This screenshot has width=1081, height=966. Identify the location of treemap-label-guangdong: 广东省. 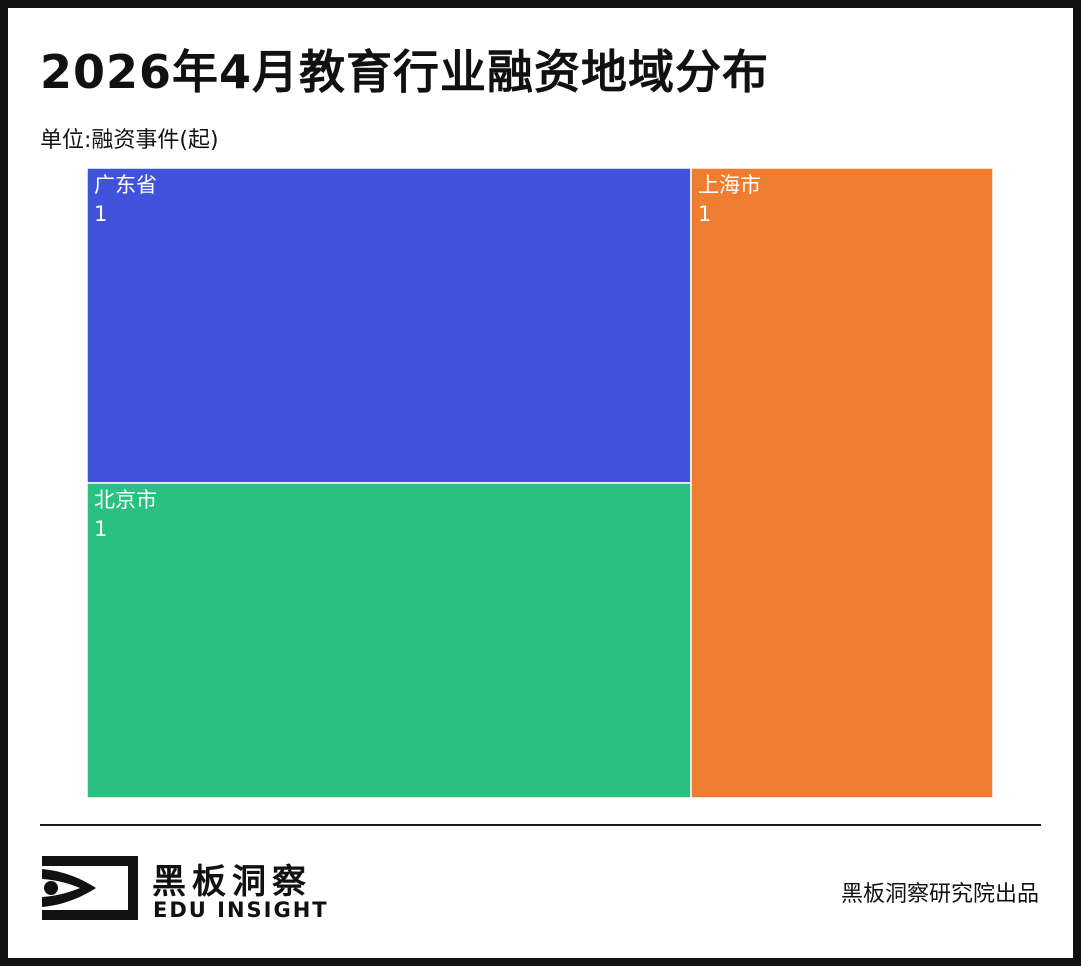
(125, 185).